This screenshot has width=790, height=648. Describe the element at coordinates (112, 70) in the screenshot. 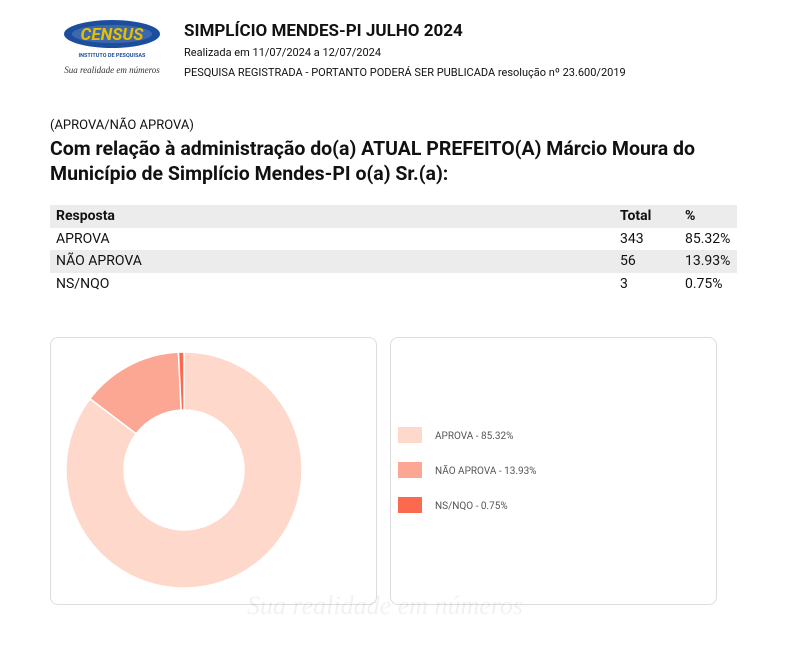

I see `logo-tagline: Sua realidade em números` at that location.